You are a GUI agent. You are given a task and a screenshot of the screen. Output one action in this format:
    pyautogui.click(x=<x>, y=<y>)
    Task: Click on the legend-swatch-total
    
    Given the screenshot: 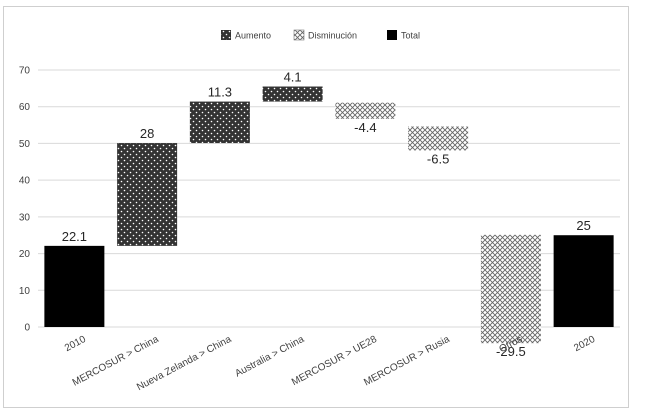 What is the action you would take?
    pyautogui.click(x=392, y=35)
    